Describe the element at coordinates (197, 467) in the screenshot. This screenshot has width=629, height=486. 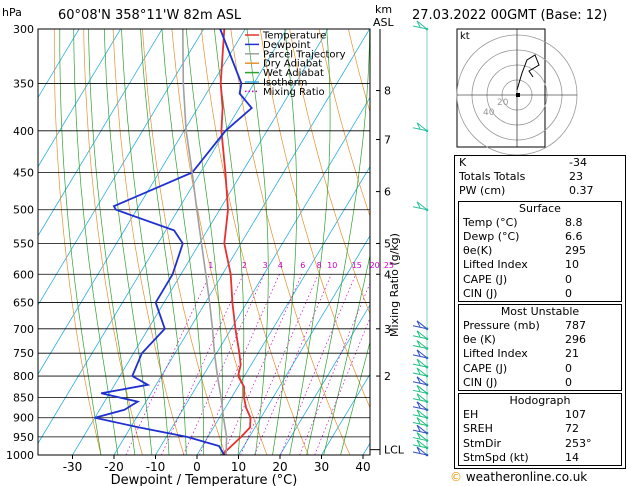
I see `temp-tick-label: 0` at that location.